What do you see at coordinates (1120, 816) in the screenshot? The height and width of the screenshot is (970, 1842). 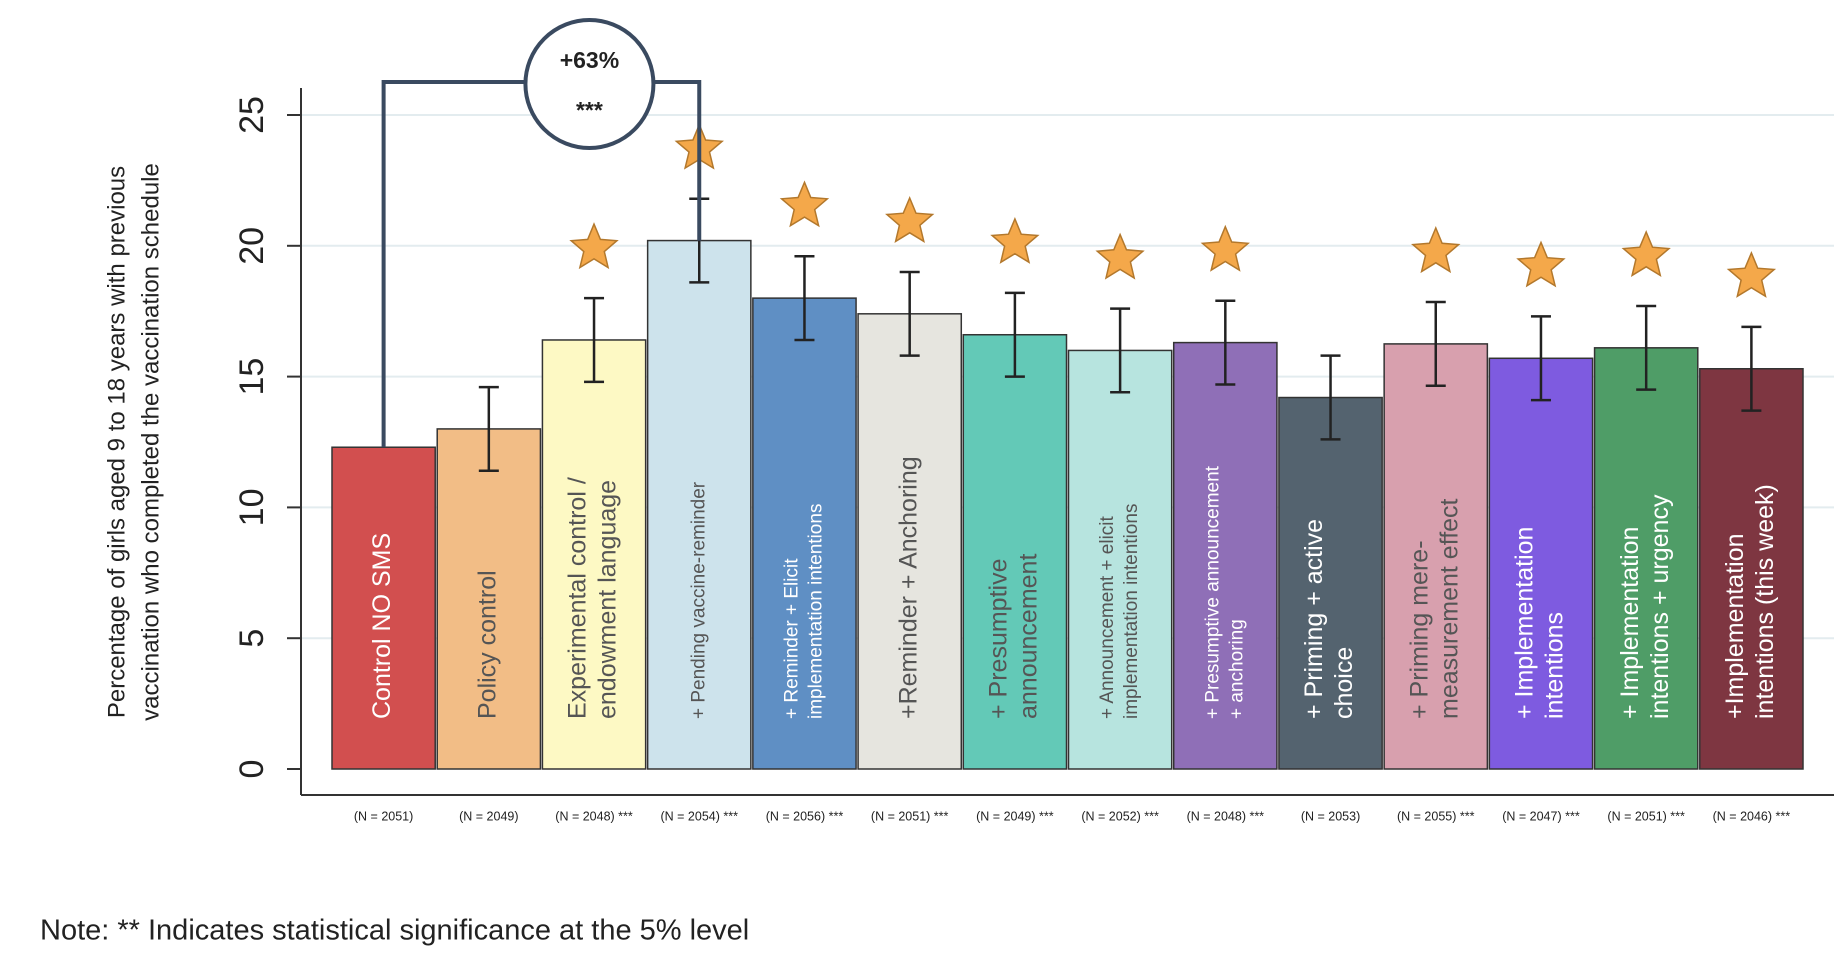 I see `n-label: (N = 2052) ***` at bounding box center [1120, 816].